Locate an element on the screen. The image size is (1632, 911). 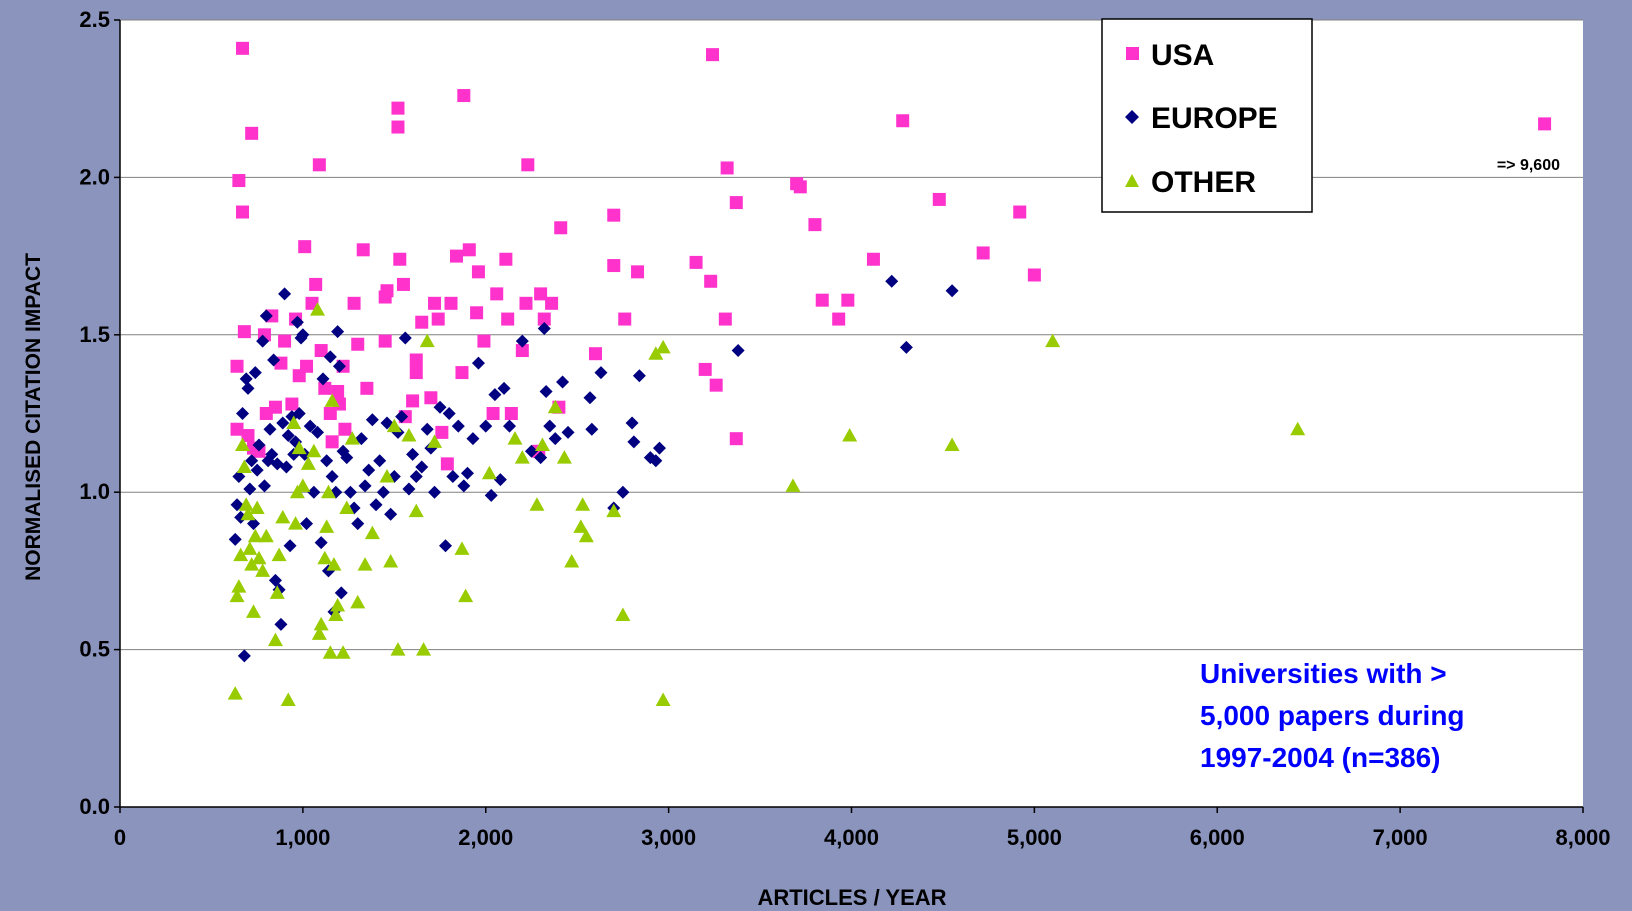
legend-usa-label: USA is located at coordinates (1182, 55).